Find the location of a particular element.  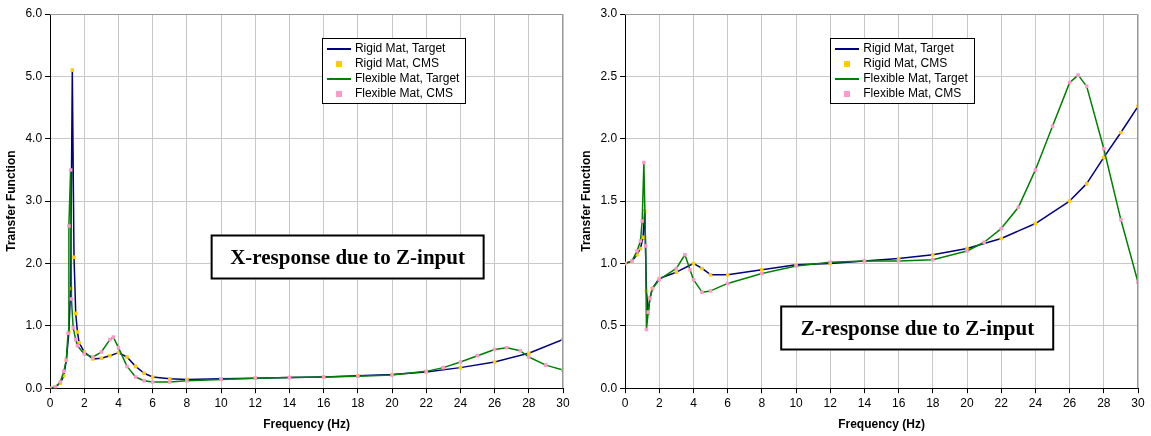

annotation: Z-response due to Z-input is located at coordinates (917, 328).